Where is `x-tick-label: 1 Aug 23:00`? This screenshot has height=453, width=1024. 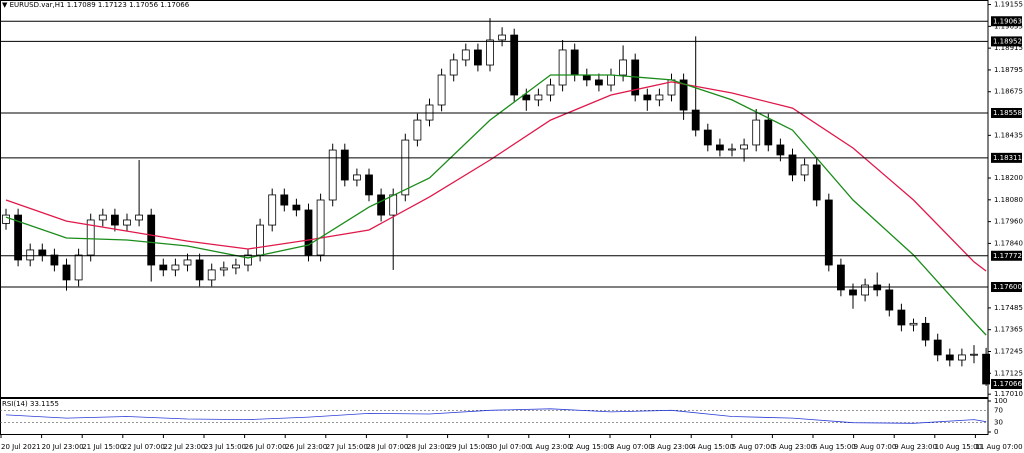 x-tick-label: 1 Aug 23:00 is located at coordinates (550, 447).